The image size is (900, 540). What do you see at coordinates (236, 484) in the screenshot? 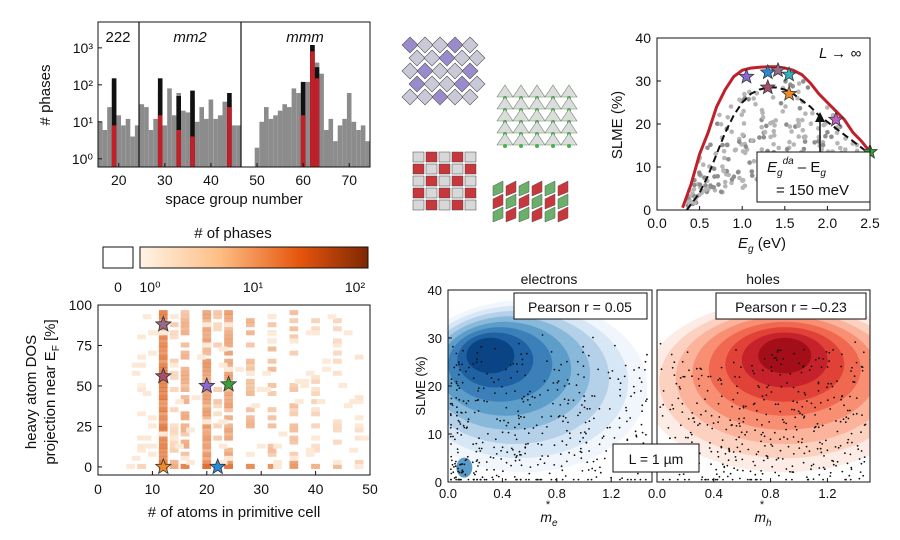
I see `b-xticks: 0 10 20 30 40 50` at bounding box center [236, 484].